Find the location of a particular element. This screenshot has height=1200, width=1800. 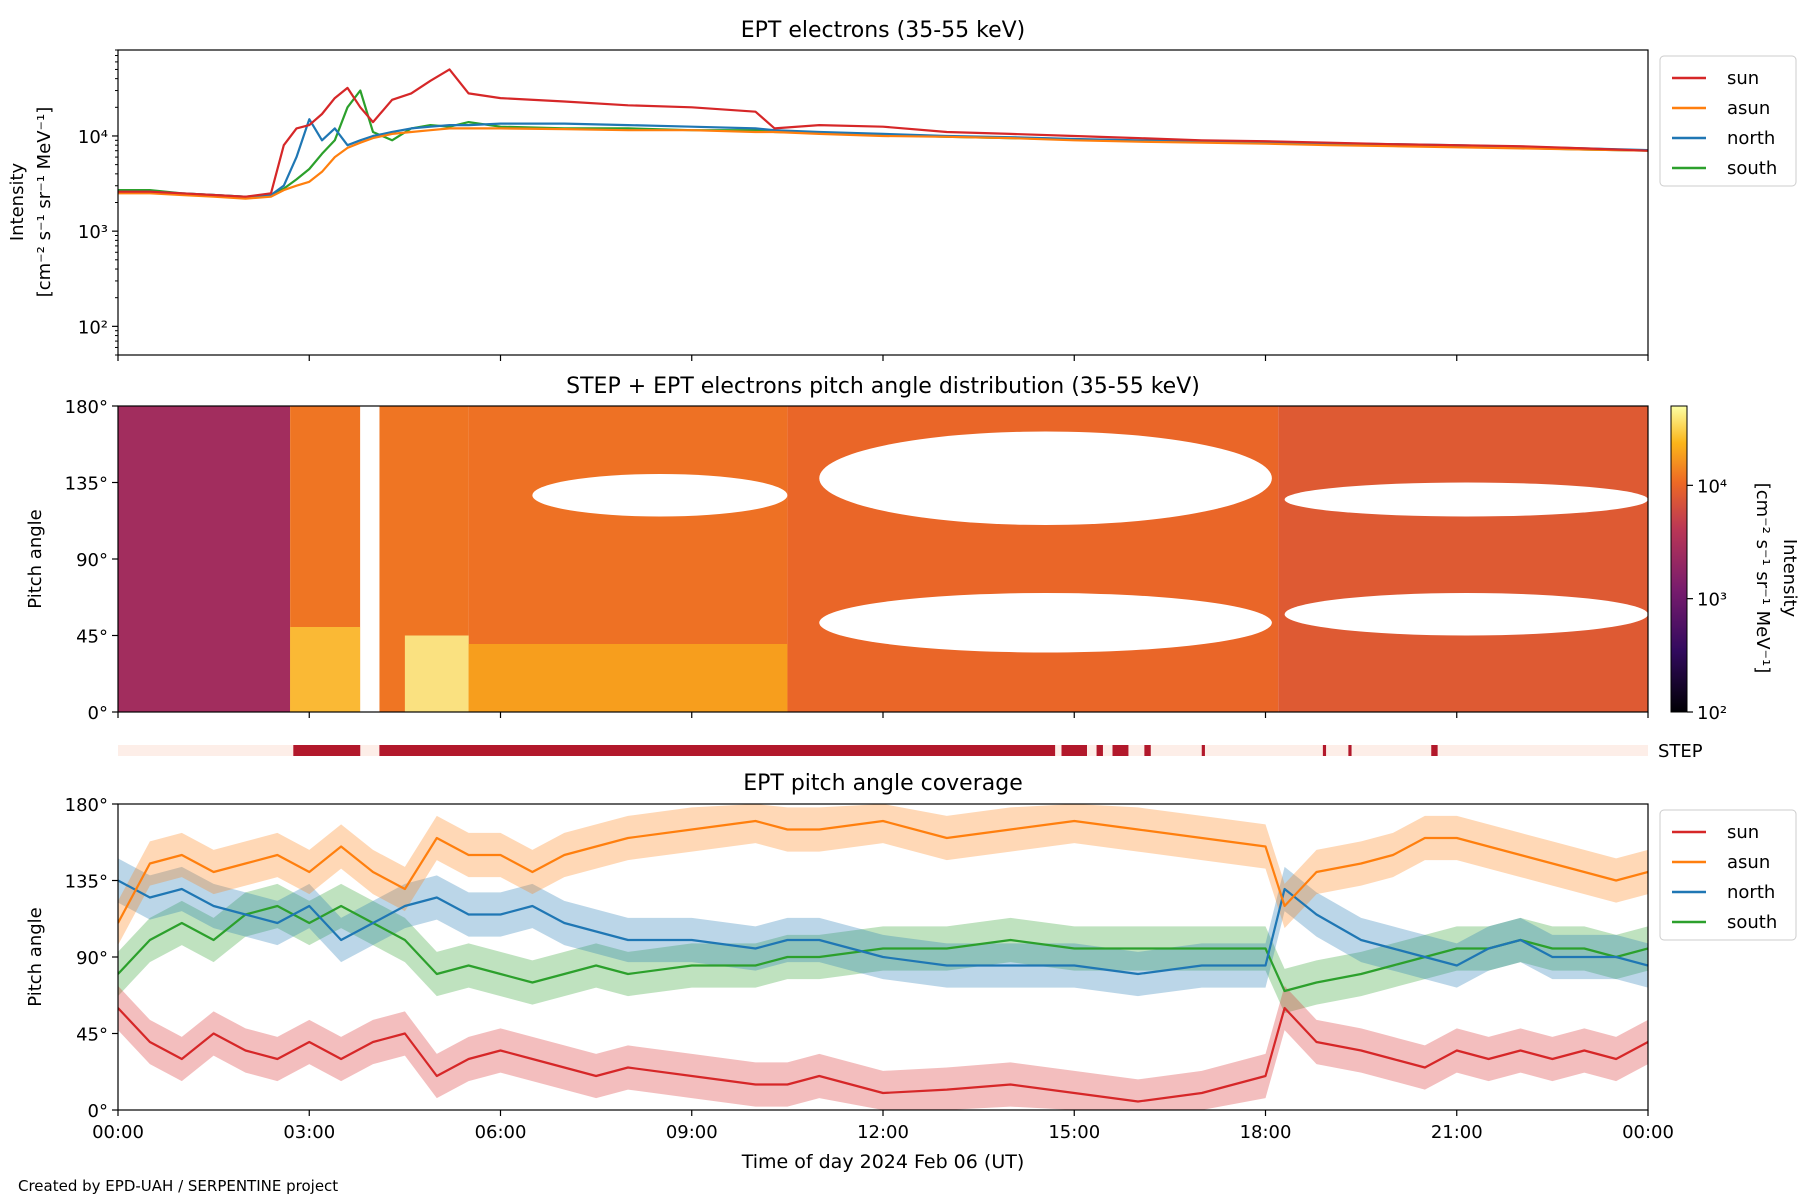

panel3-title: EPT pitch angle coverage is located at coordinates (883, 783).